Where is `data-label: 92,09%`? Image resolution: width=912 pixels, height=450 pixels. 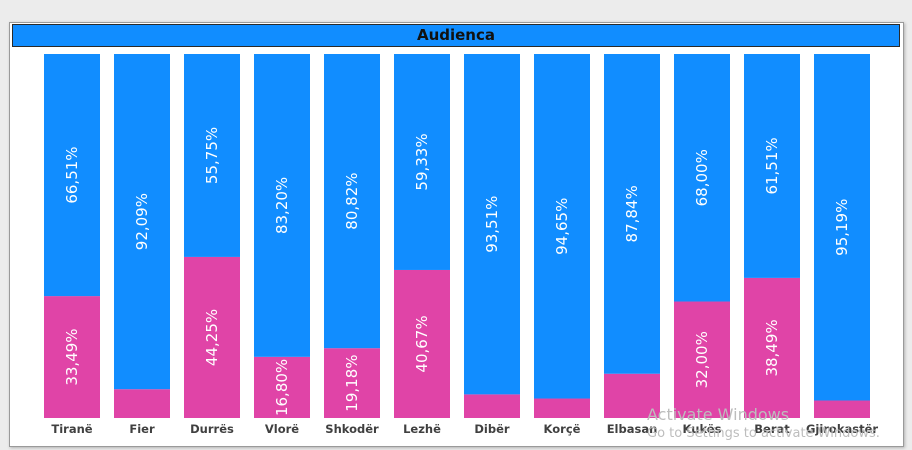 data-label: 92,09% is located at coordinates (142, 221).